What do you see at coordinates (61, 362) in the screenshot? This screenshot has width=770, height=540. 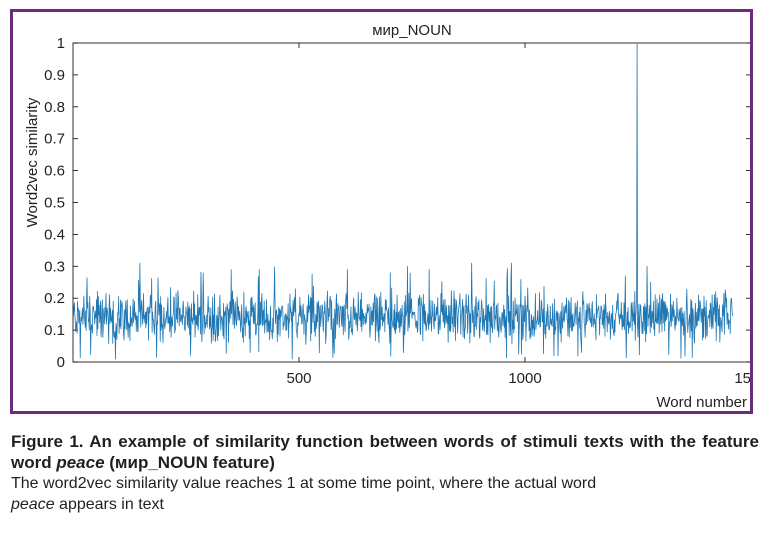 I see `y-tick-label: 0` at bounding box center [61, 362].